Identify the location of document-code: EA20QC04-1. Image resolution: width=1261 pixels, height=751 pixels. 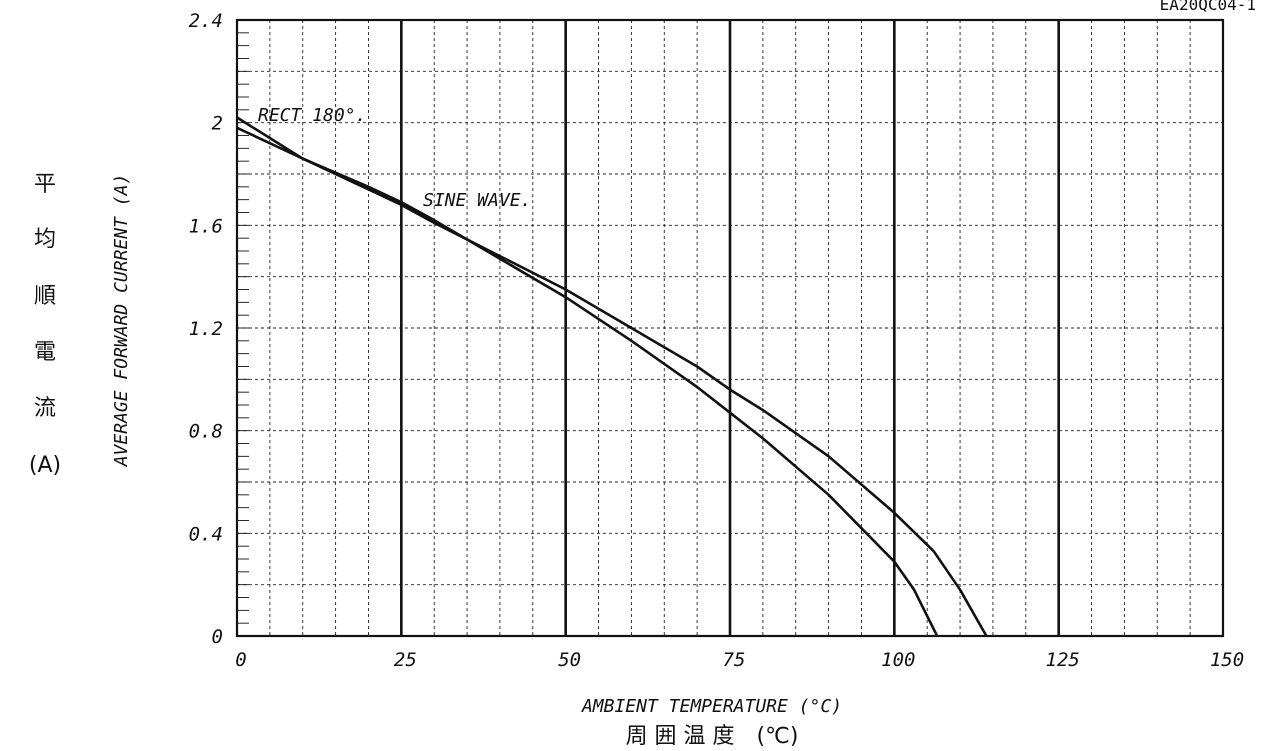
(1208, 7).